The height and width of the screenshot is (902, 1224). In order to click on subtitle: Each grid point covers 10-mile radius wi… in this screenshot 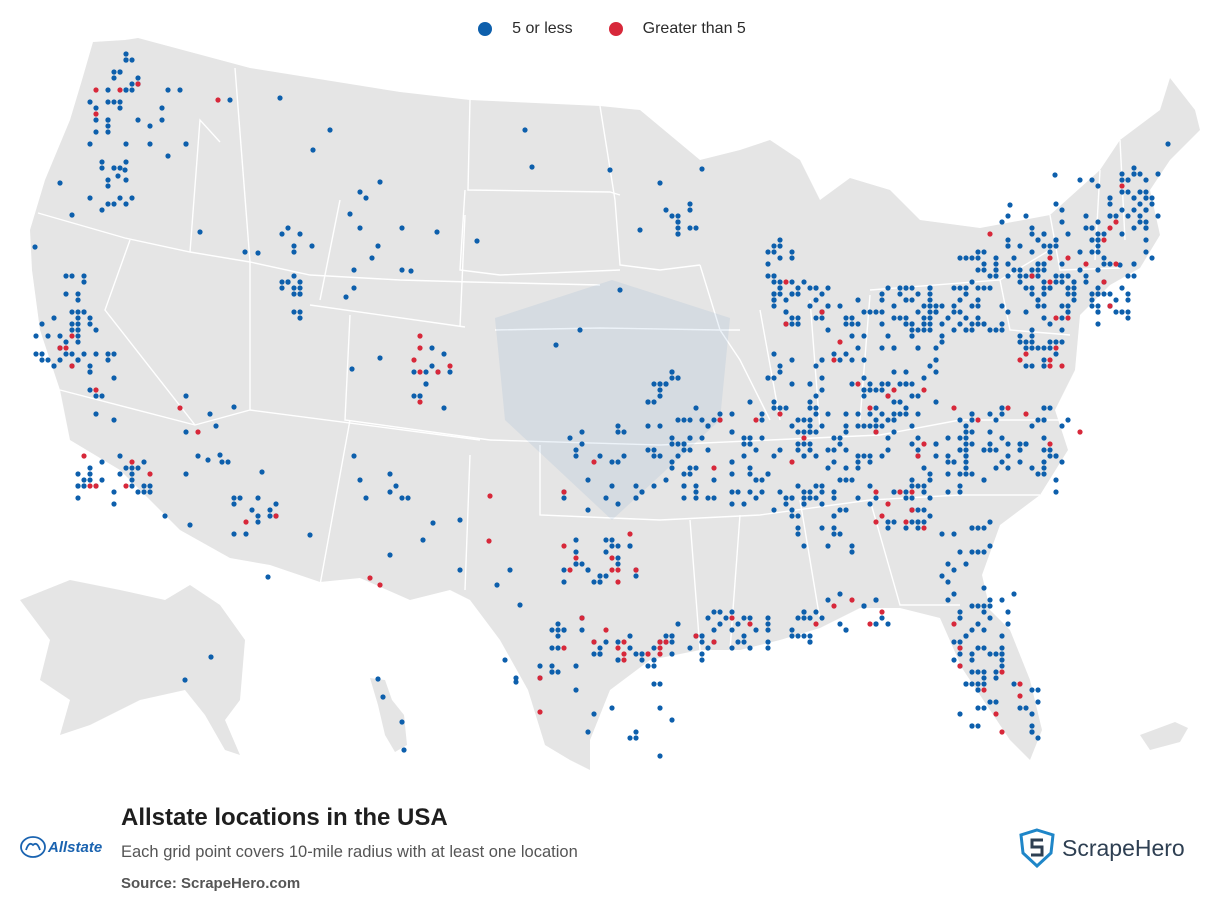, I will do `click(349, 852)`.